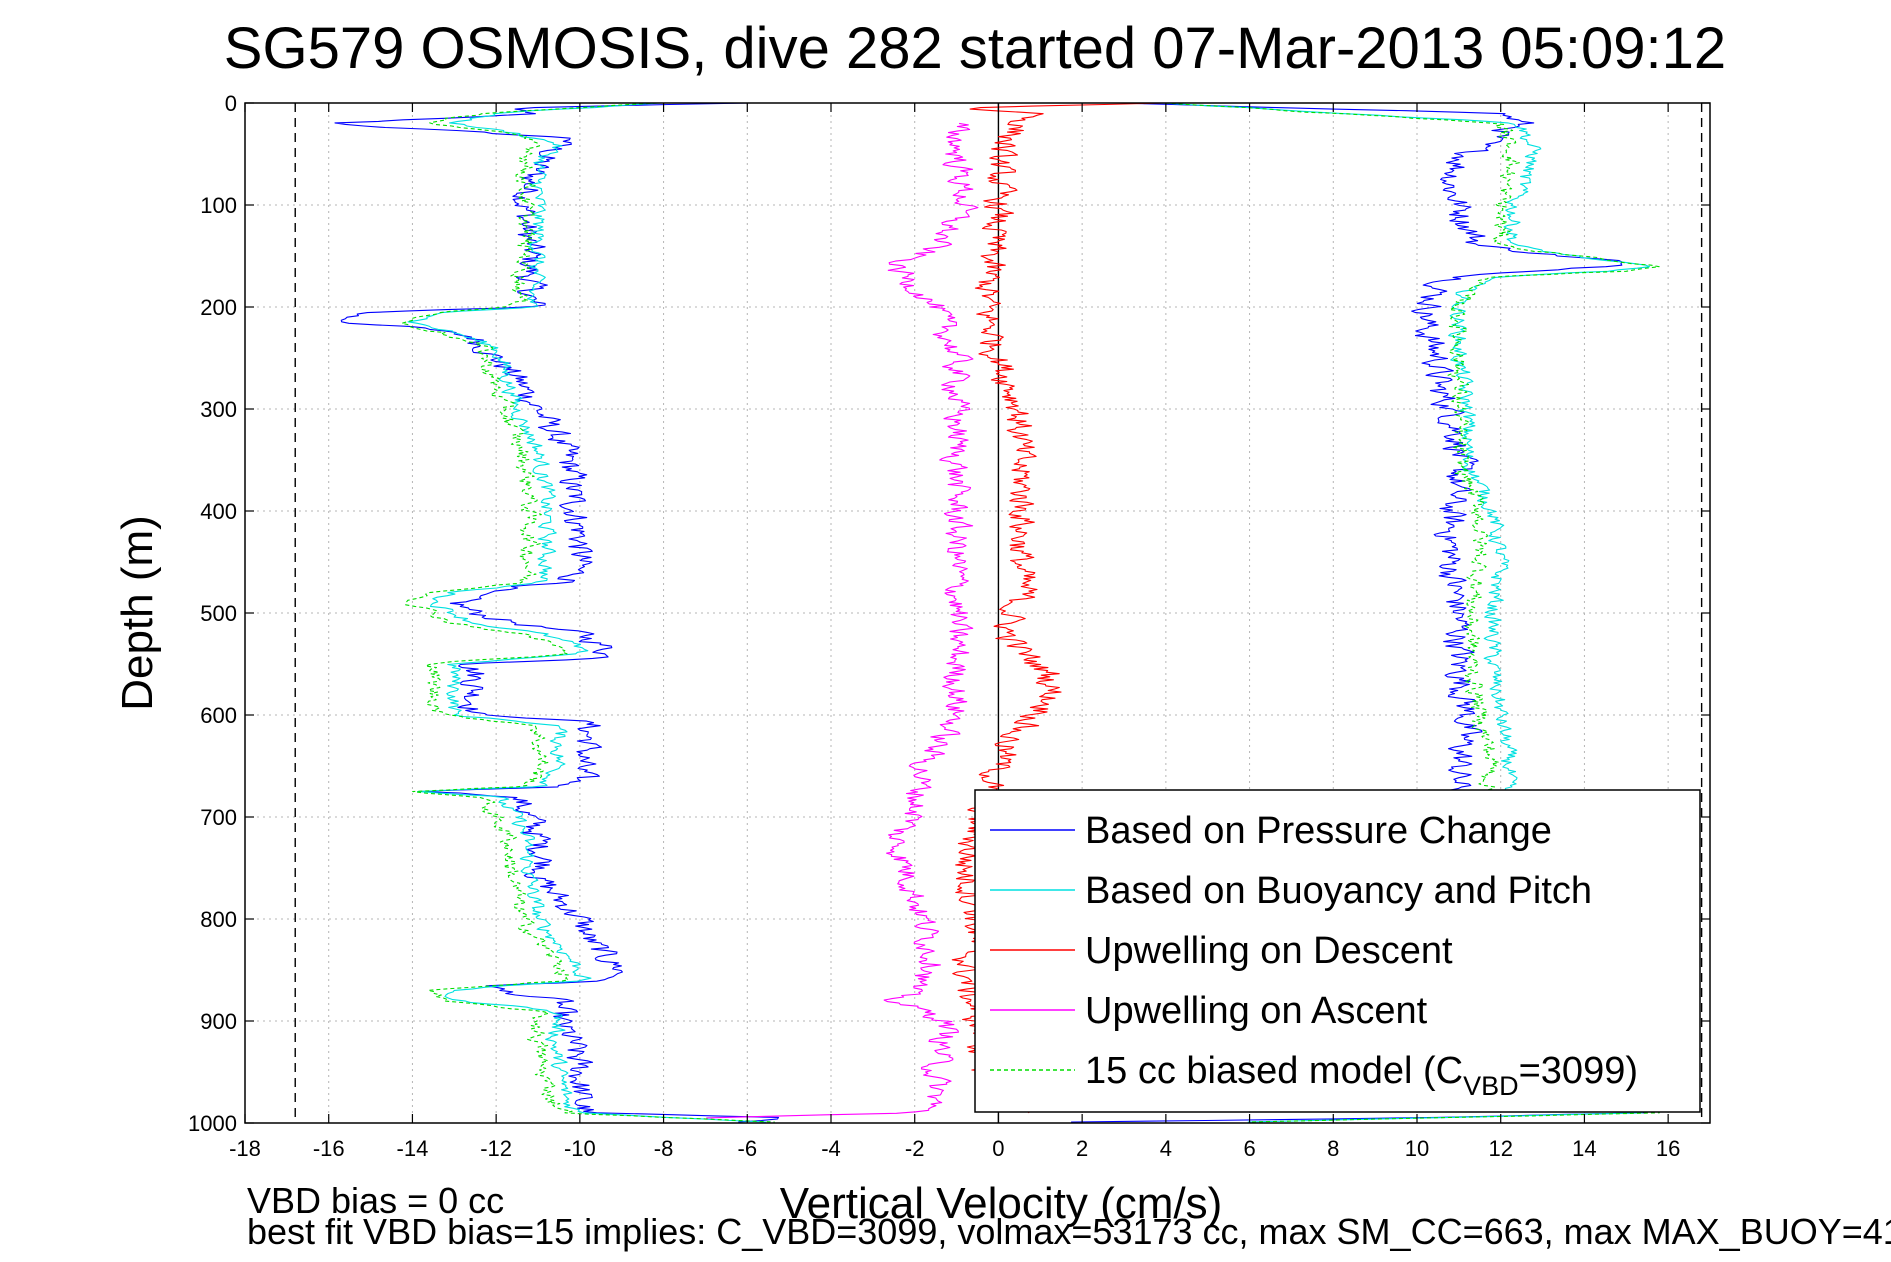 The width and height of the screenshot is (1891, 1262). What do you see at coordinates (218, 511) in the screenshot?
I see `y-tick-label: 400` at bounding box center [218, 511].